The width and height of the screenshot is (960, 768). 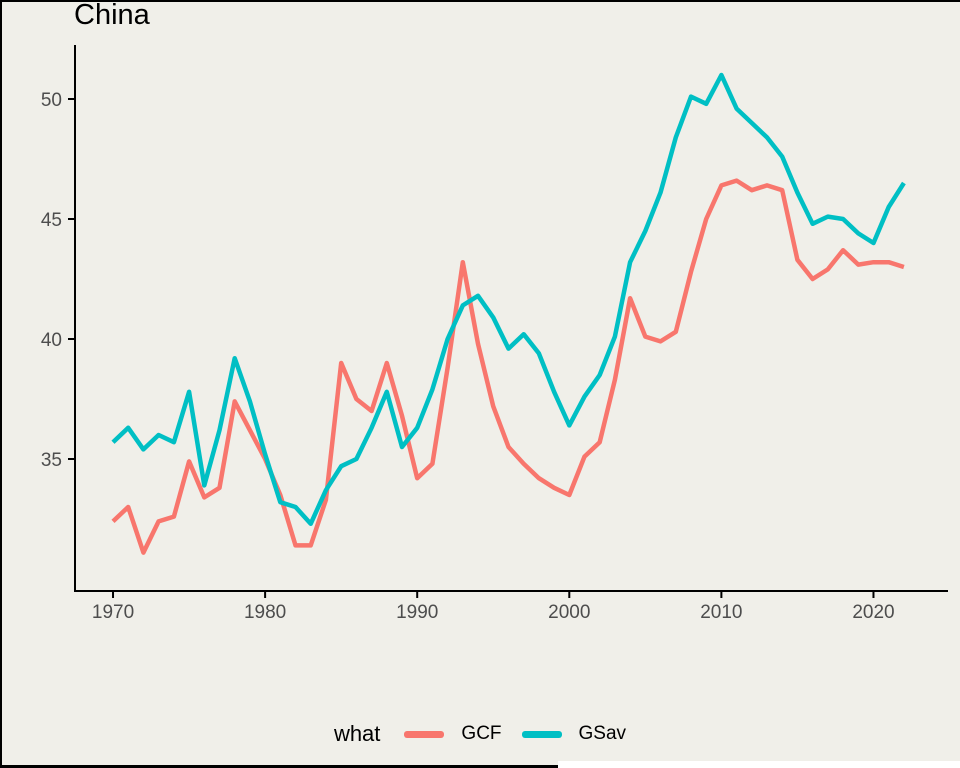 I want to click on legend-item-gsav: GSav, so click(x=574, y=734).